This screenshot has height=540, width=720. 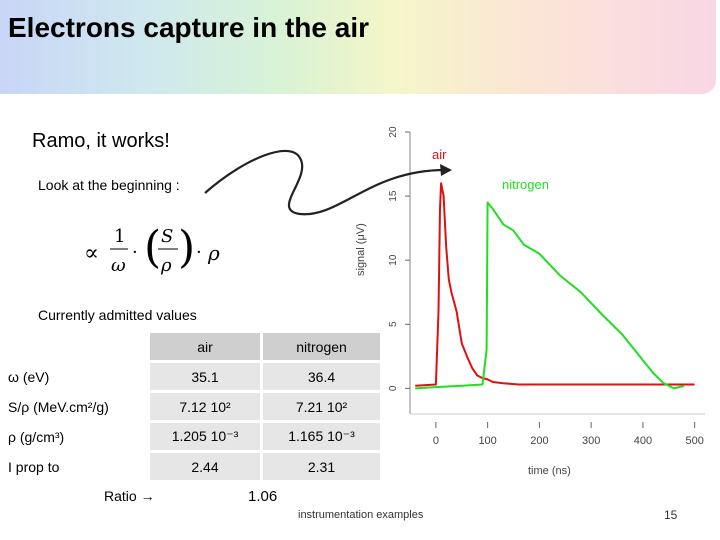 I want to click on cell-nitrogen: 36.4, so click(x=320, y=376).